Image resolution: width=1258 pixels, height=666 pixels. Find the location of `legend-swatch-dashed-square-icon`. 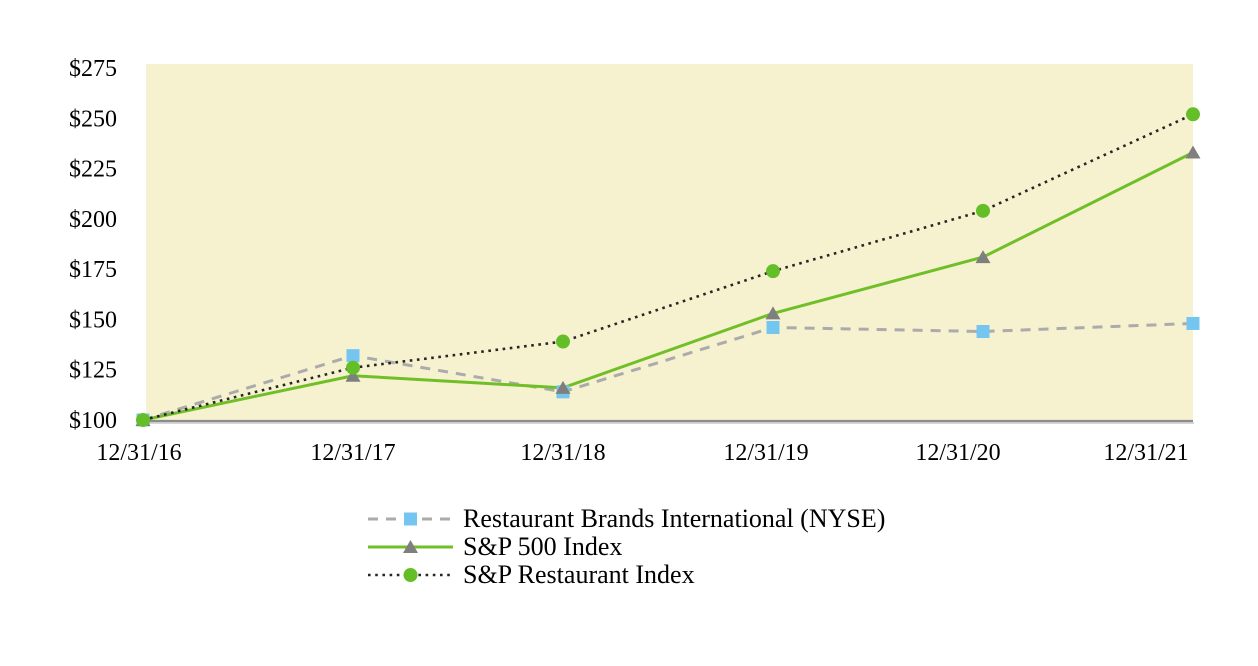

legend-swatch-dashed-square-icon is located at coordinates (410, 519).